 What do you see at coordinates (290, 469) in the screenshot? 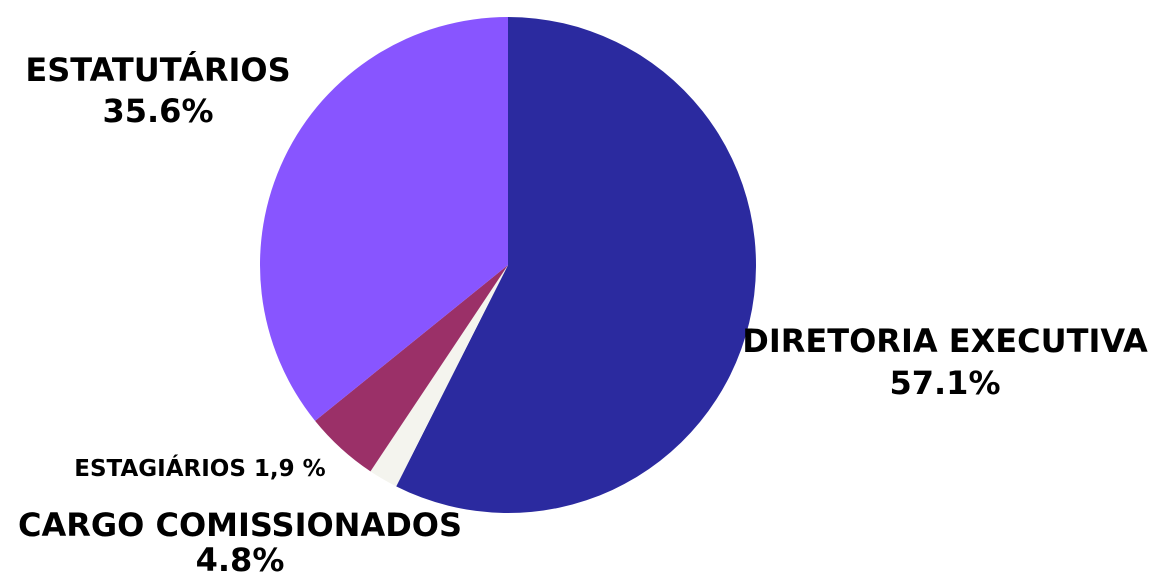
I see `value-label: 1,9 %` at bounding box center [290, 469].